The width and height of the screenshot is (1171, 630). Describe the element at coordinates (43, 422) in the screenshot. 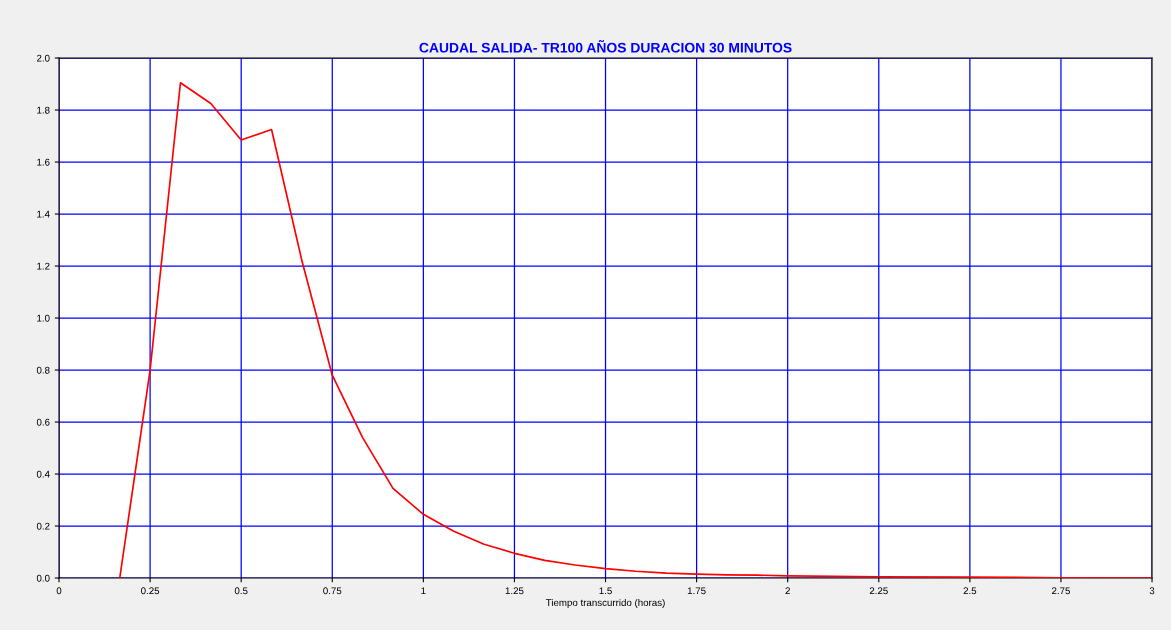

I see `y-tick-label: 0.6` at that location.